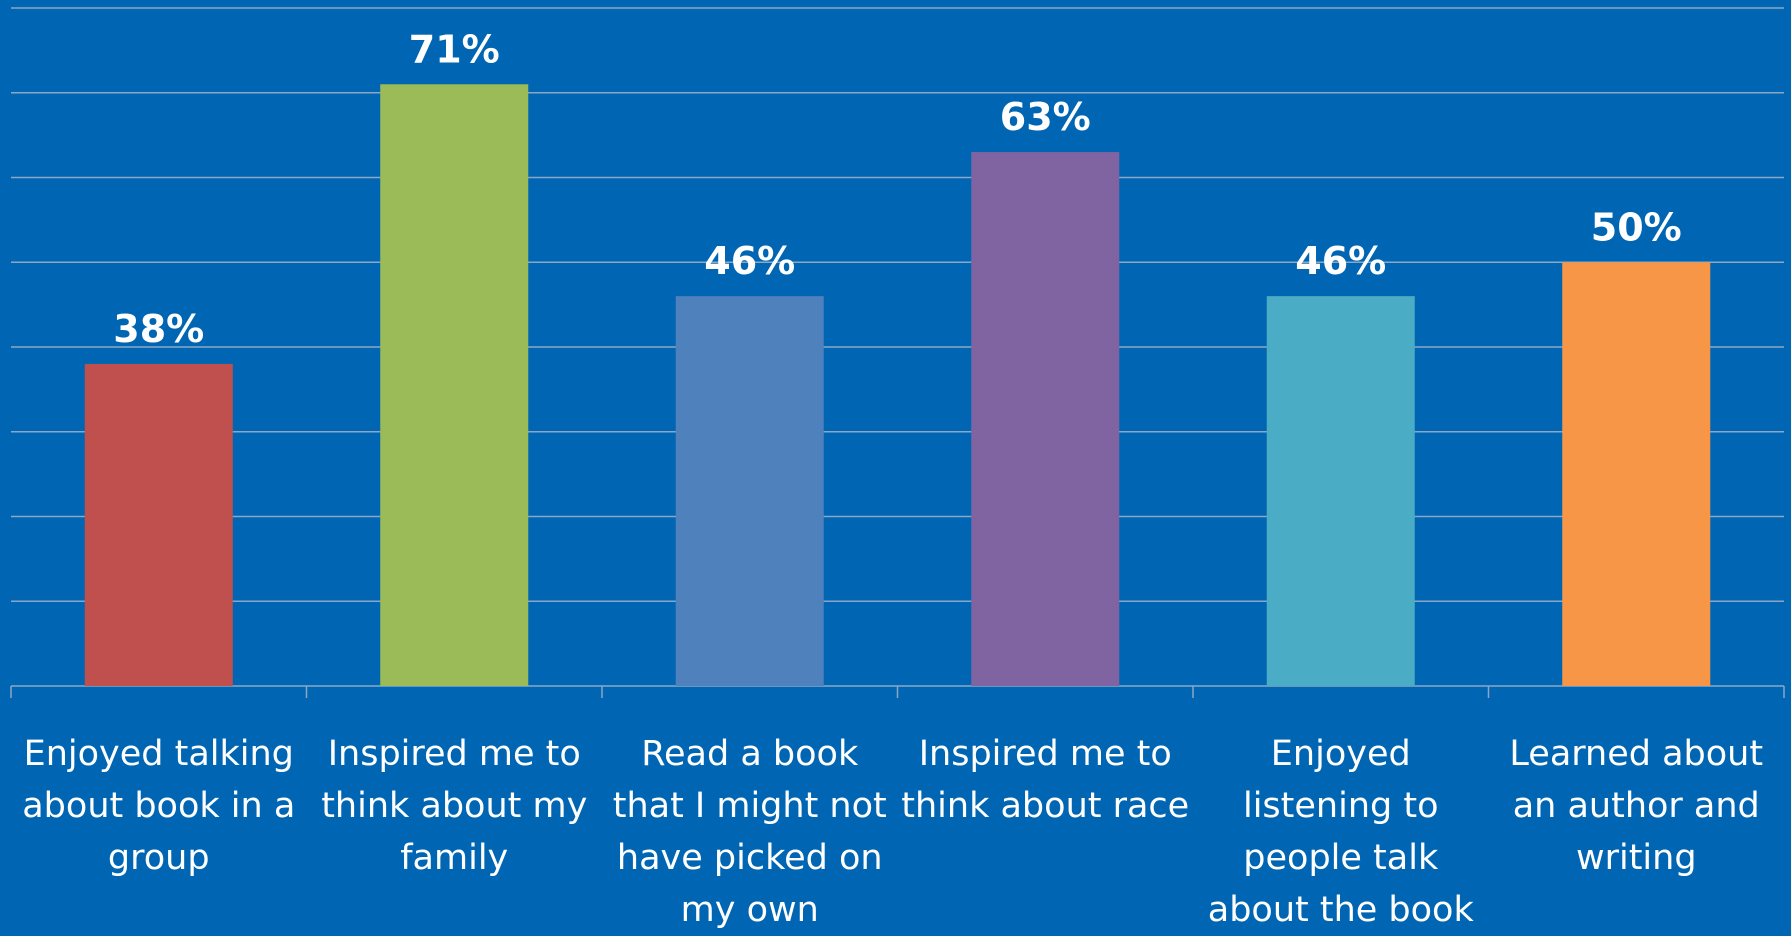 The height and width of the screenshot is (936, 1791). What do you see at coordinates (159, 806) in the screenshot?
I see `category-label: Enjoyed talking about book in a group` at bounding box center [159, 806].